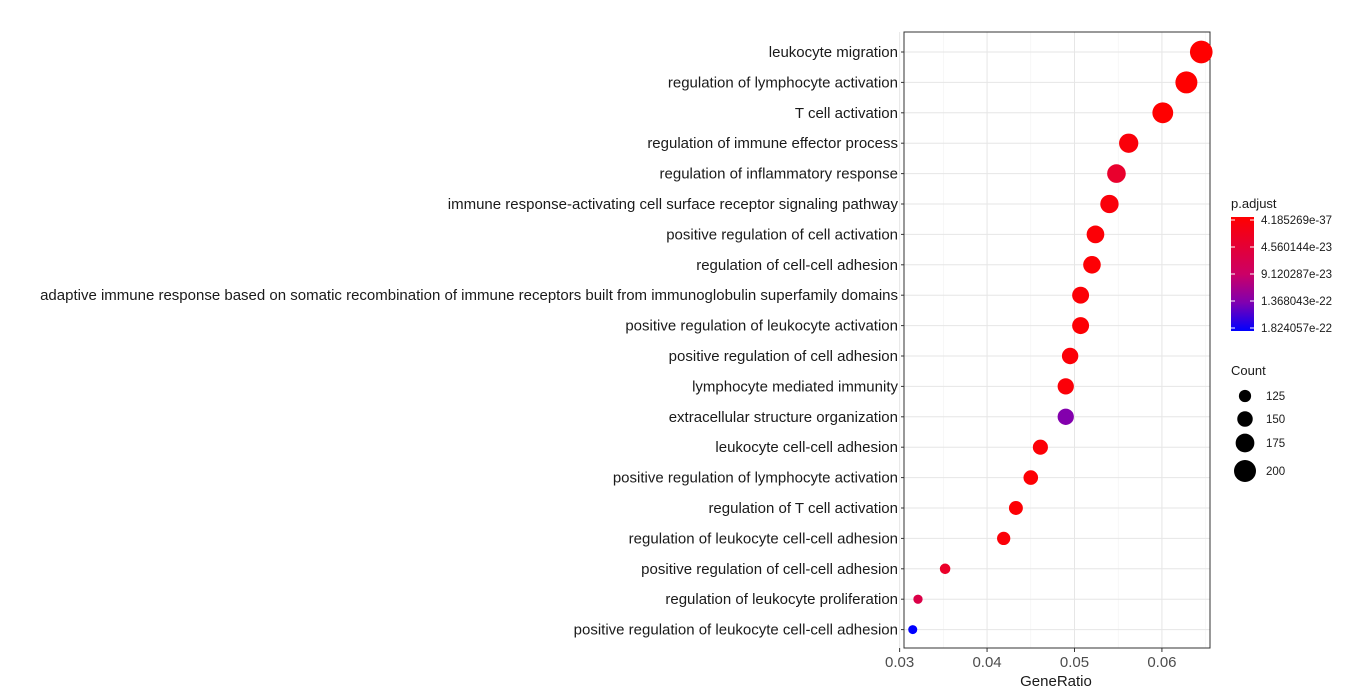 This screenshot has height=696, width=1353. Describe the element at coordinates (1296, 302) in the screenshot. I see `color-legend-label: 1.368043e-22` at that location.